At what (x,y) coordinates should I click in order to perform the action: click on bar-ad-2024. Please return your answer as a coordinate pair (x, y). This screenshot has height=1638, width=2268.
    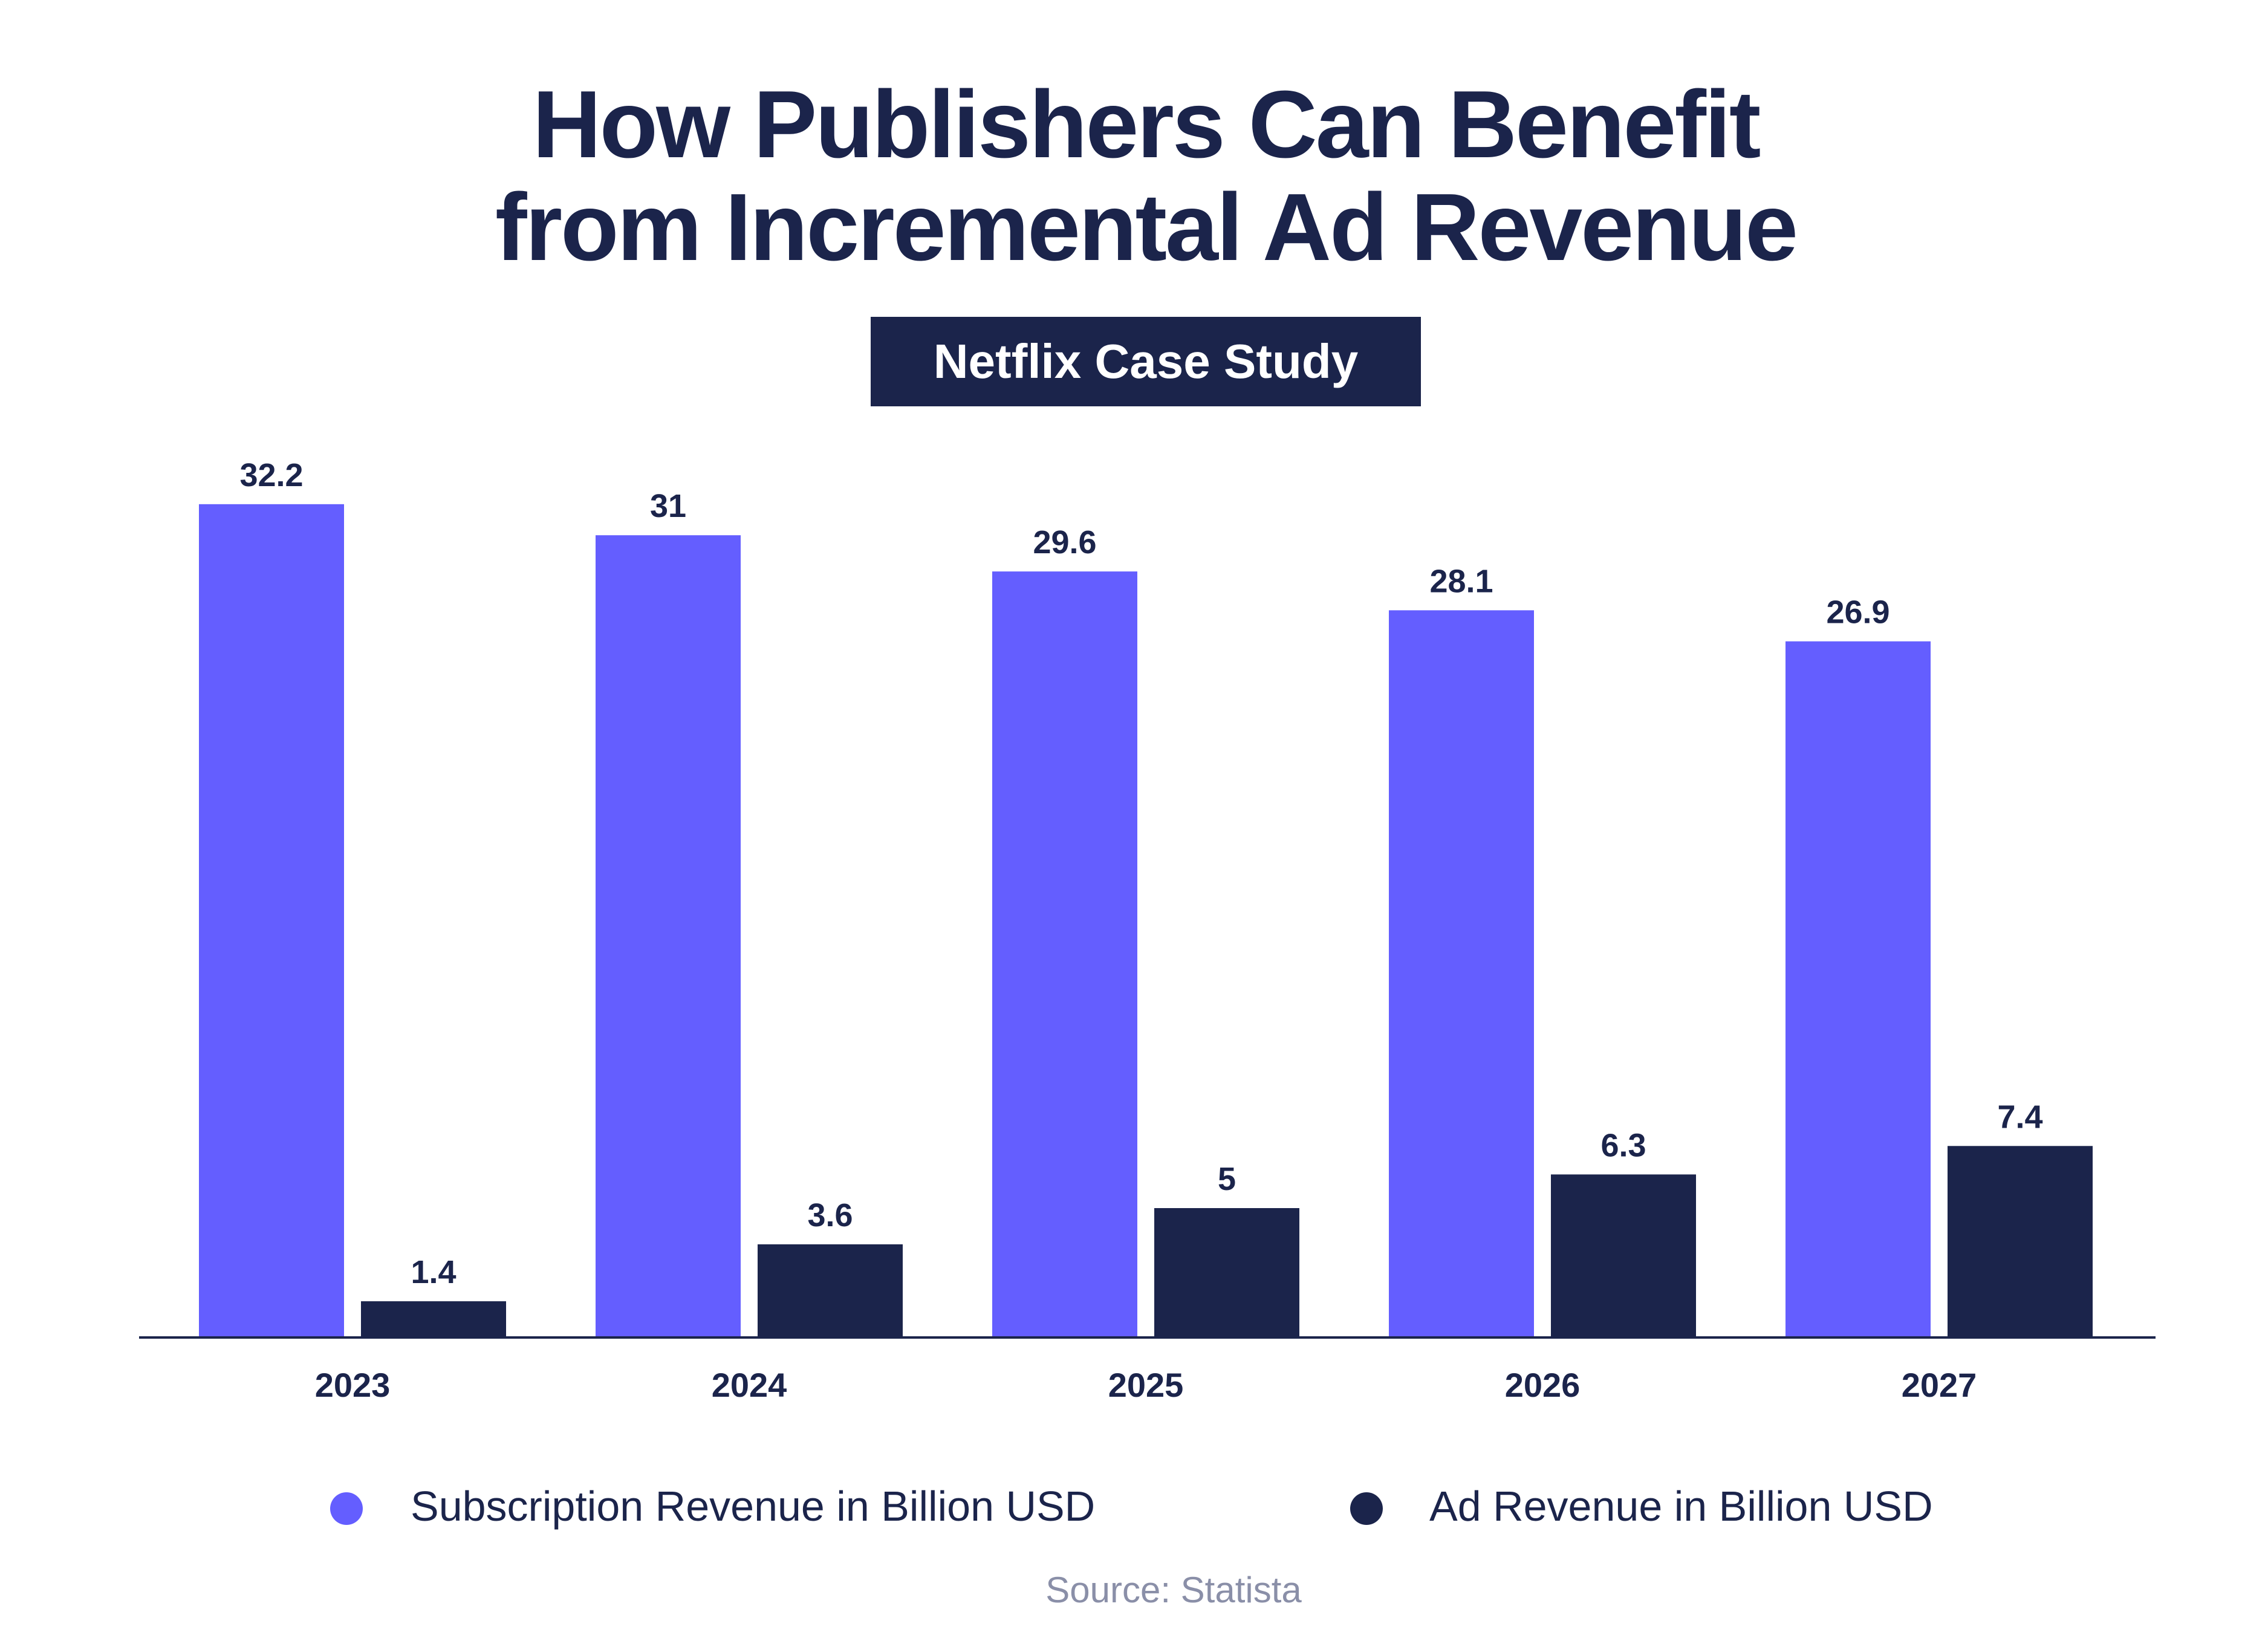
    Looking at the image, I should click on (830, 1290).